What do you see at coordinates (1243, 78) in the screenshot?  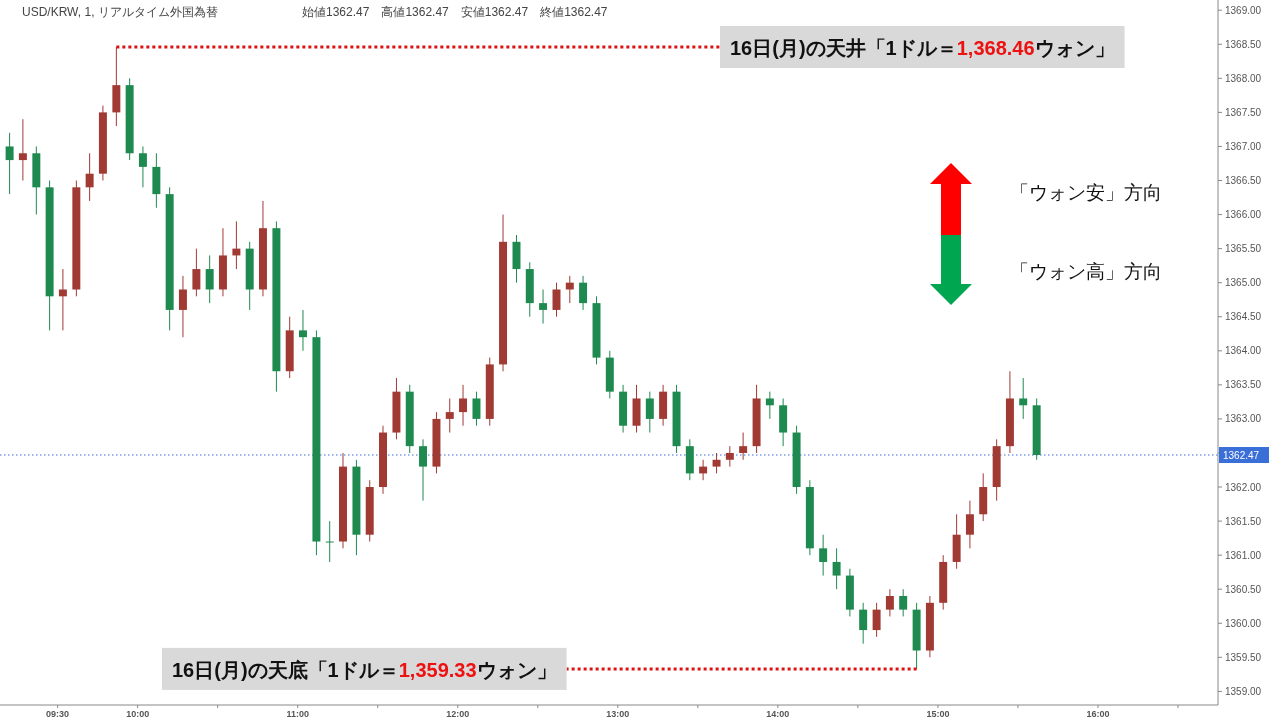 I see `y-tick-label: 1368.00` at bounding box center [1243, 78].